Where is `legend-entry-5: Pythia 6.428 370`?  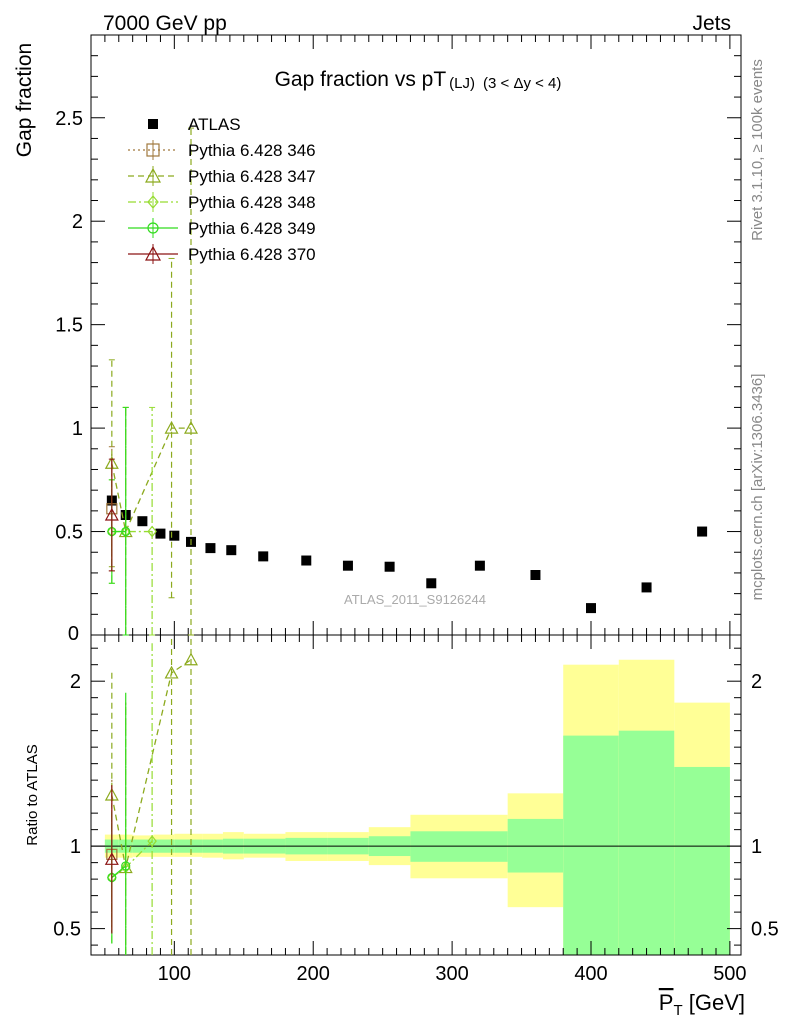
legend-entry-5: Pythia 6.428 370 is located at coordinates (222, 254).